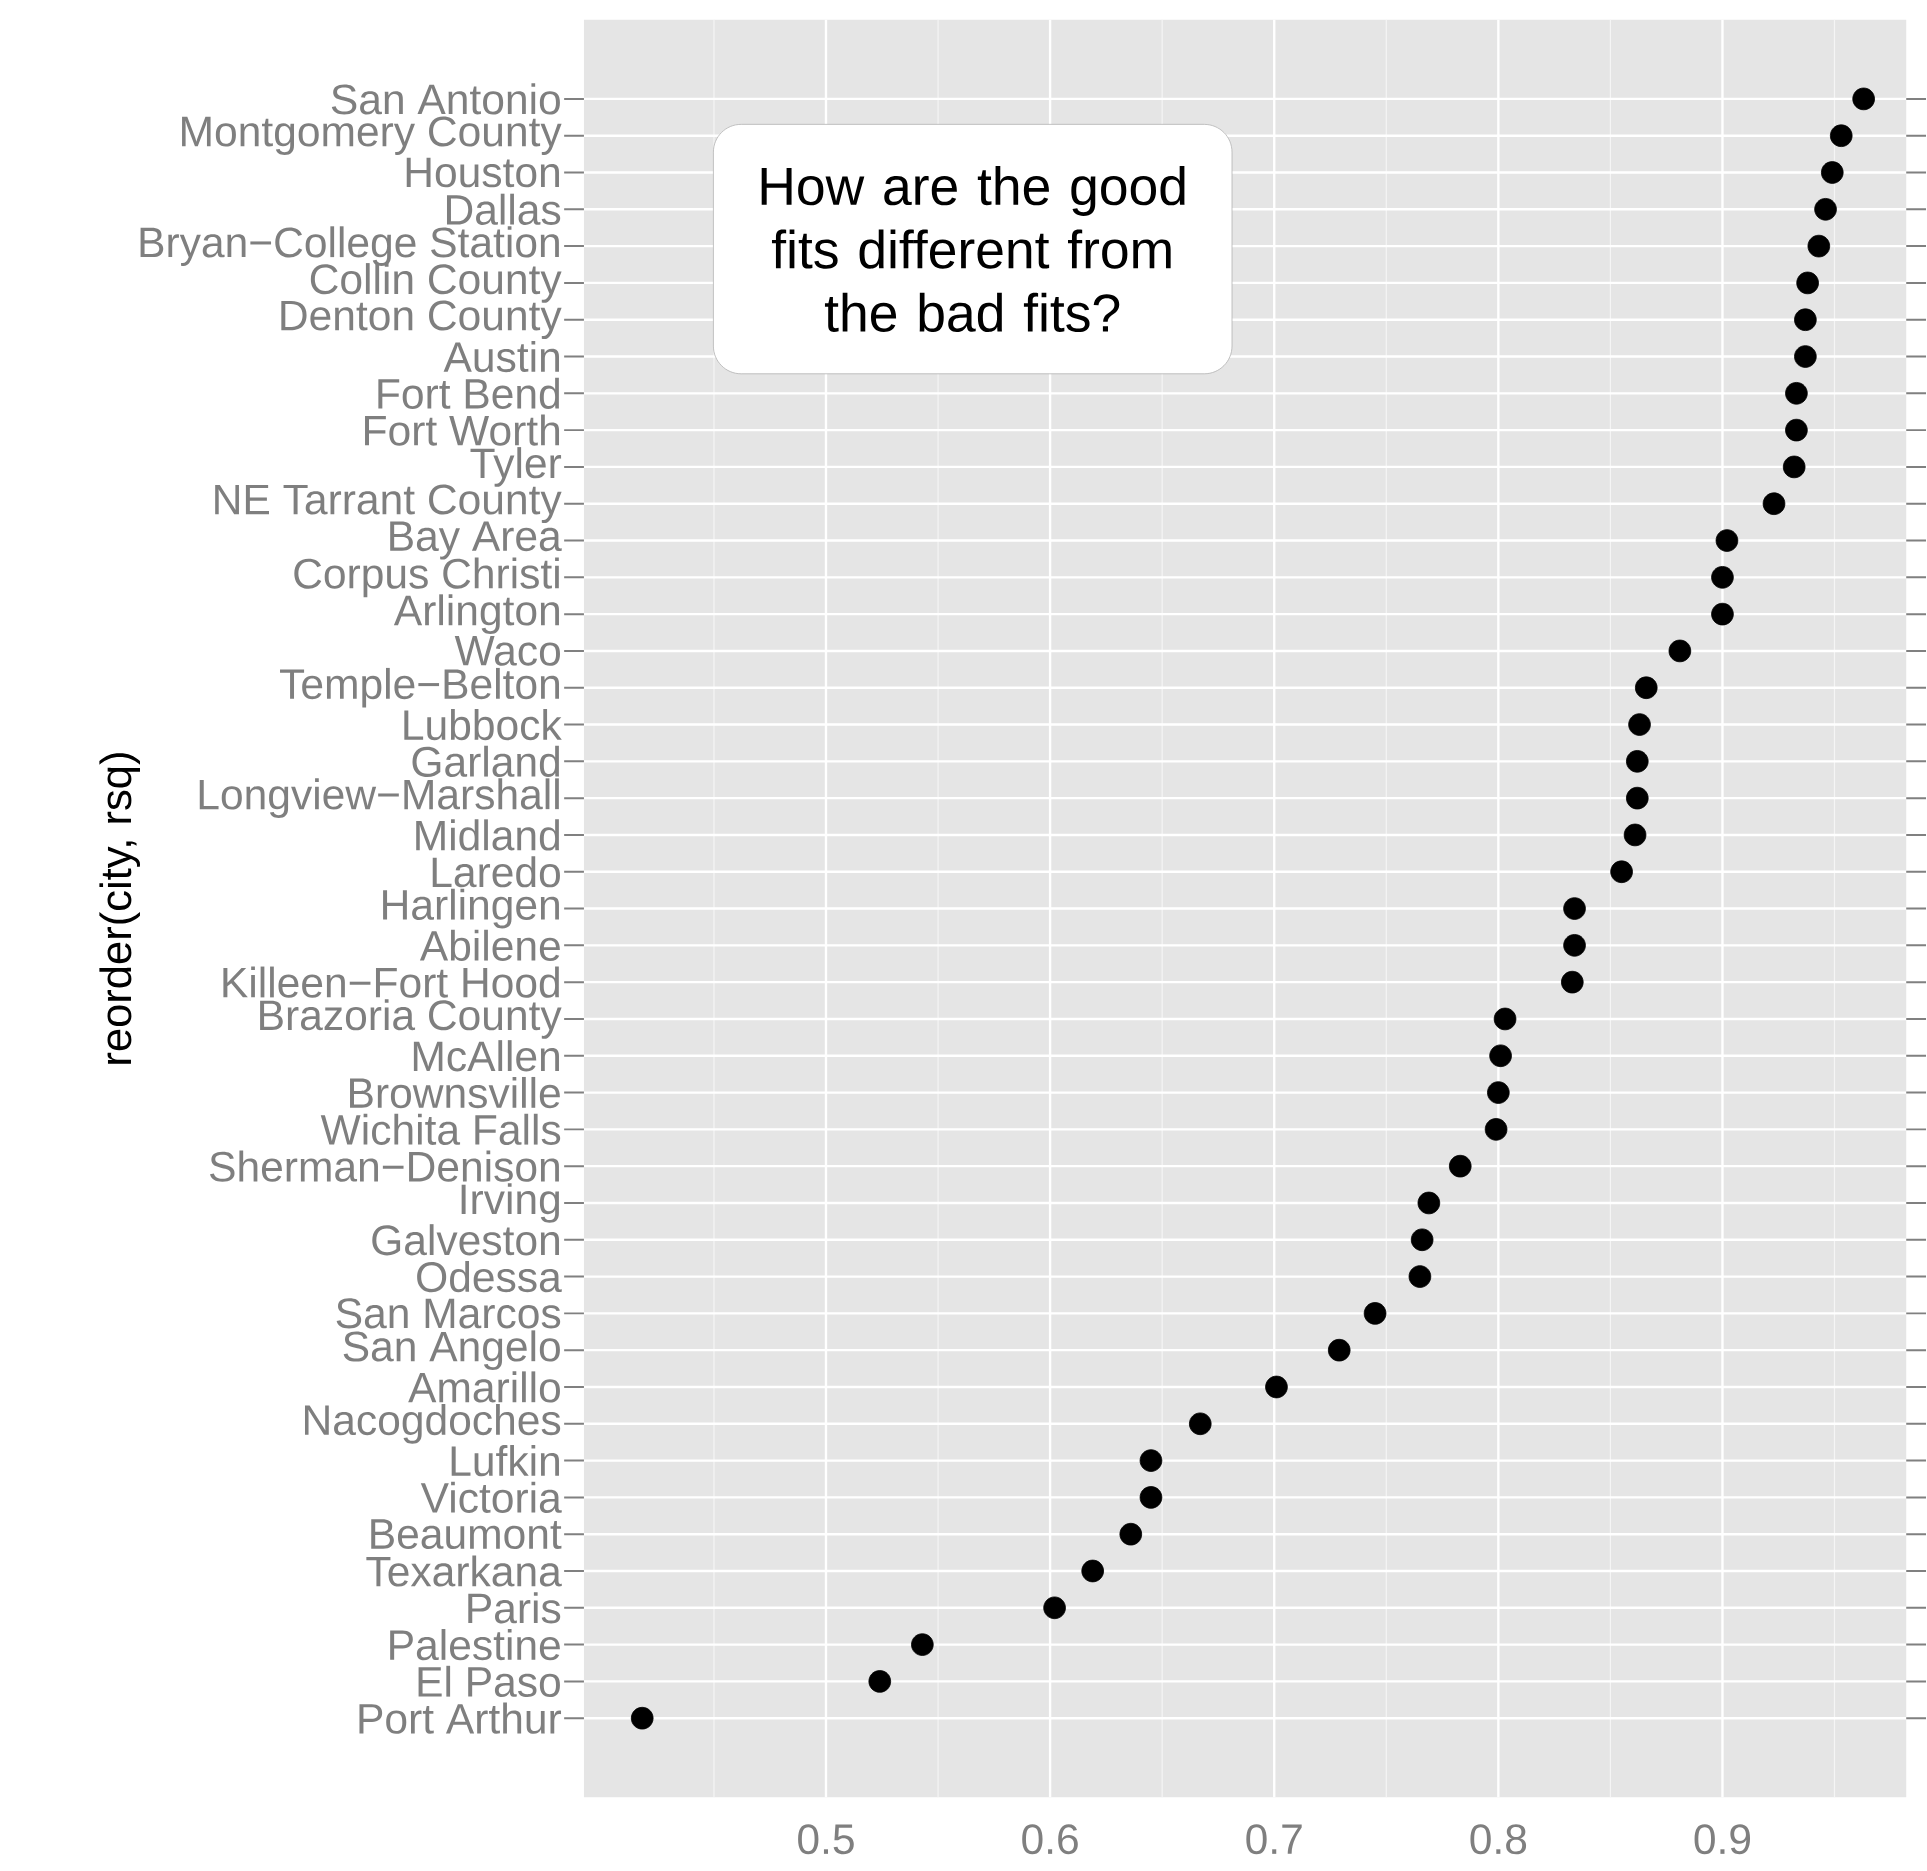 Image resolution: width=1927 pixels, height=1871 pixels. Describe the element at coordinates (1274, 1839) in the screenshot. I see `x-tick-label: 0.7` at that location.